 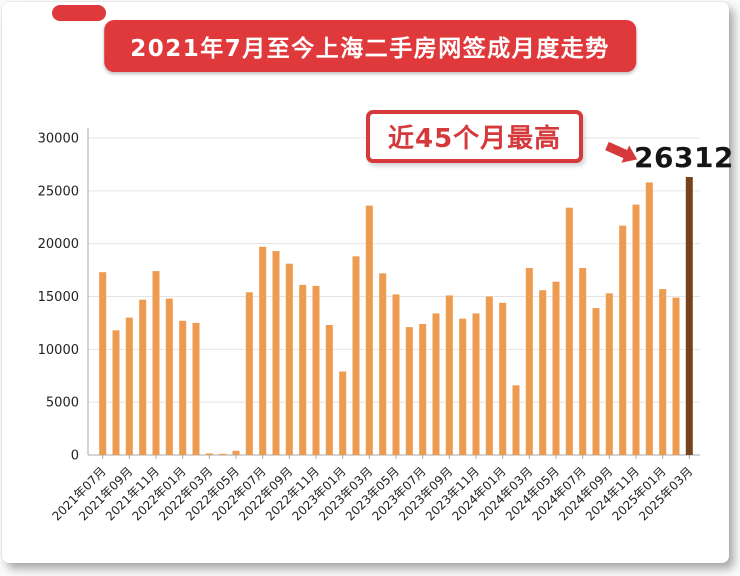 I want to click on bar-2021年10月, so click(x=143, y=377).